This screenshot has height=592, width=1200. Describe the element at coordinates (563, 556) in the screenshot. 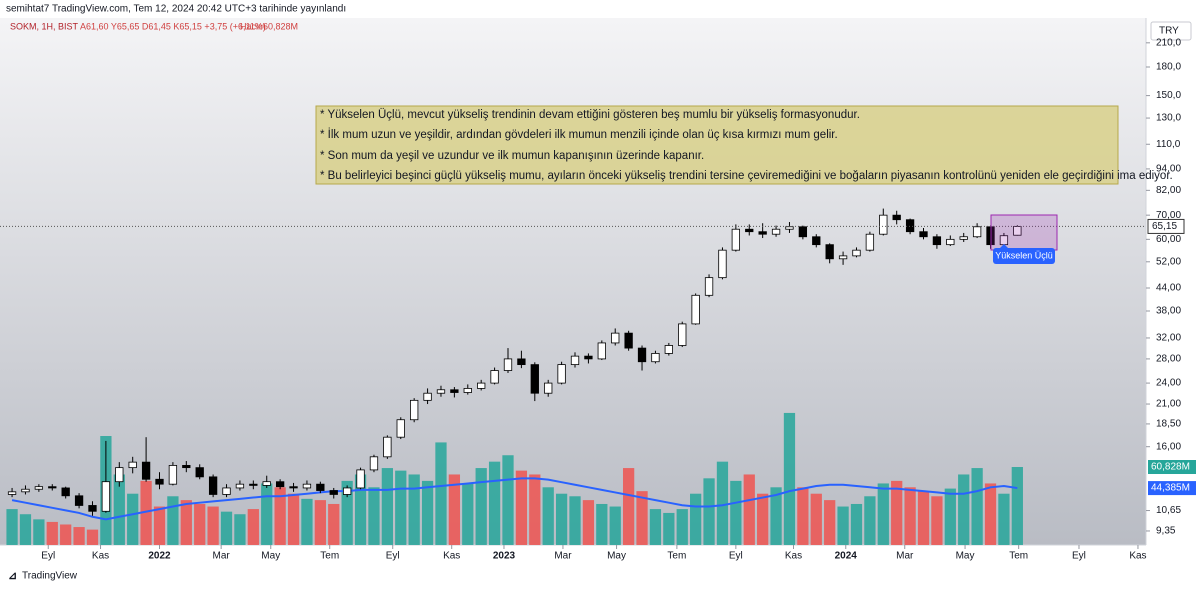

I see `x-tick-label: Mar` at that location.